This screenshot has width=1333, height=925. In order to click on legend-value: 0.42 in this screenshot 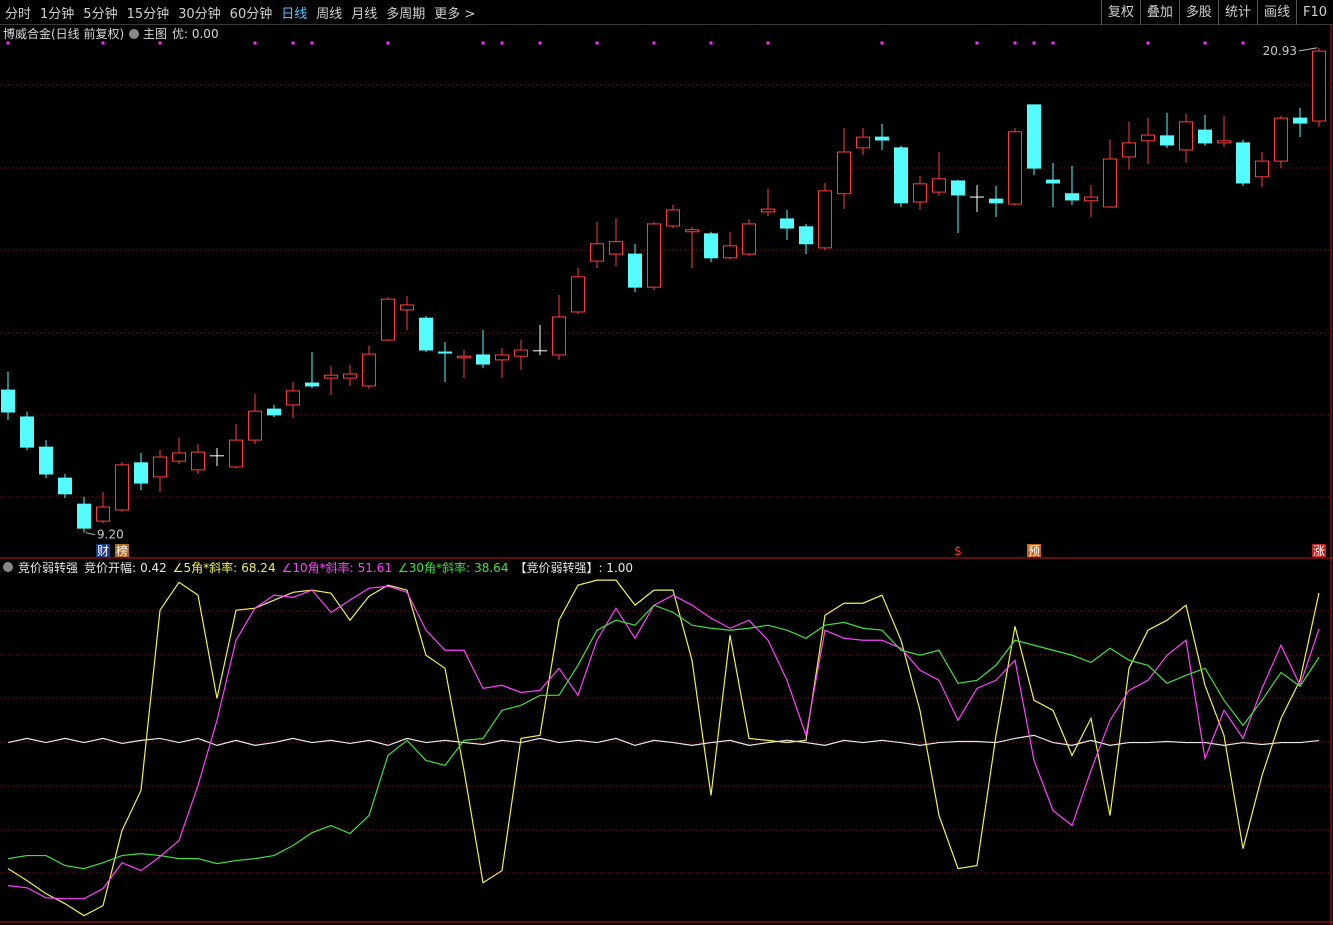, I will do `click(153, 568)`.